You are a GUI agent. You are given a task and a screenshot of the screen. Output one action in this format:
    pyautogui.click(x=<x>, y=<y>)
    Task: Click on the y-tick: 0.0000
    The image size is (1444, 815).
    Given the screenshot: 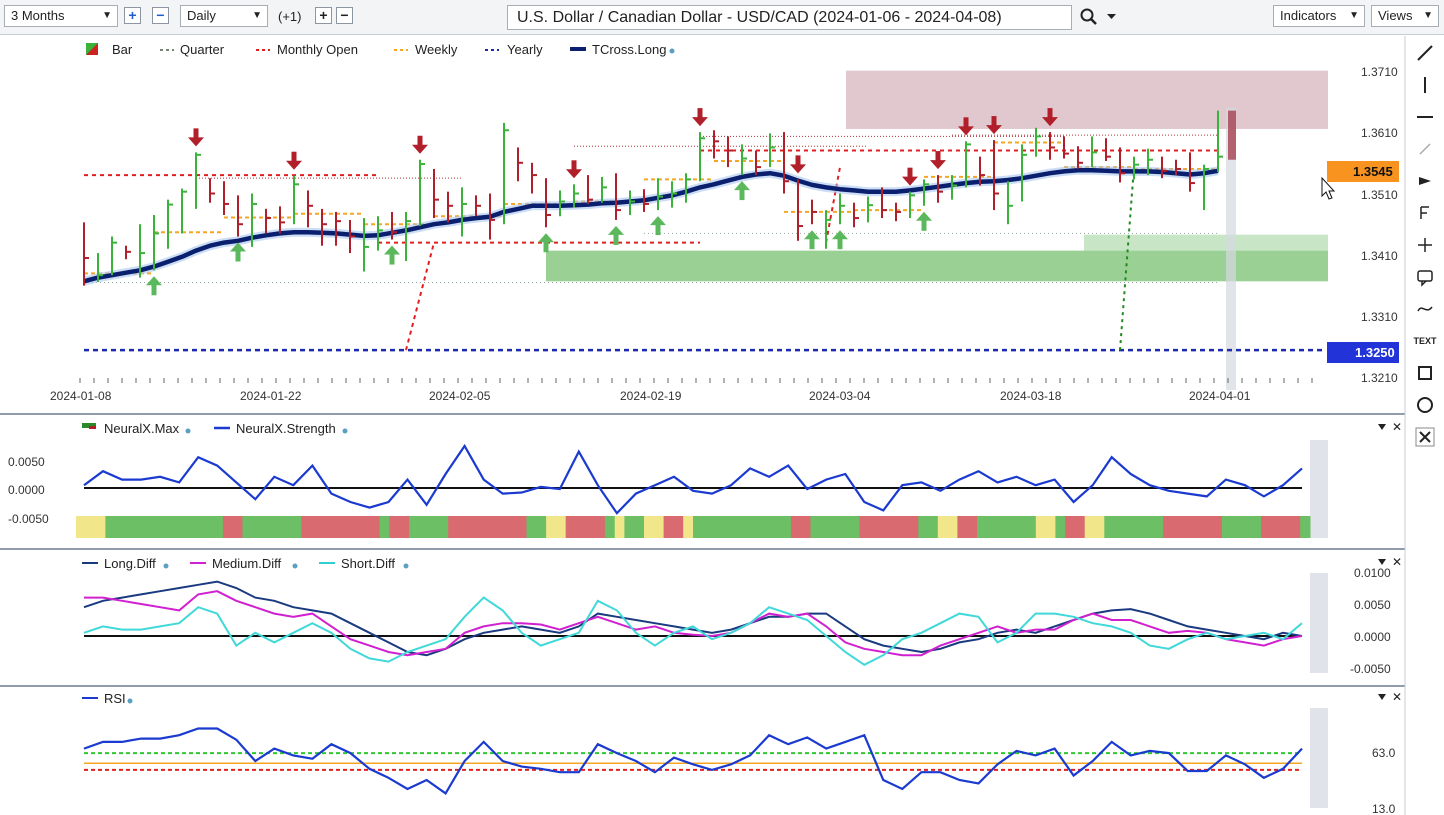 What is the action you would take?
    pyautogui.click(x=1372, y=637)
    